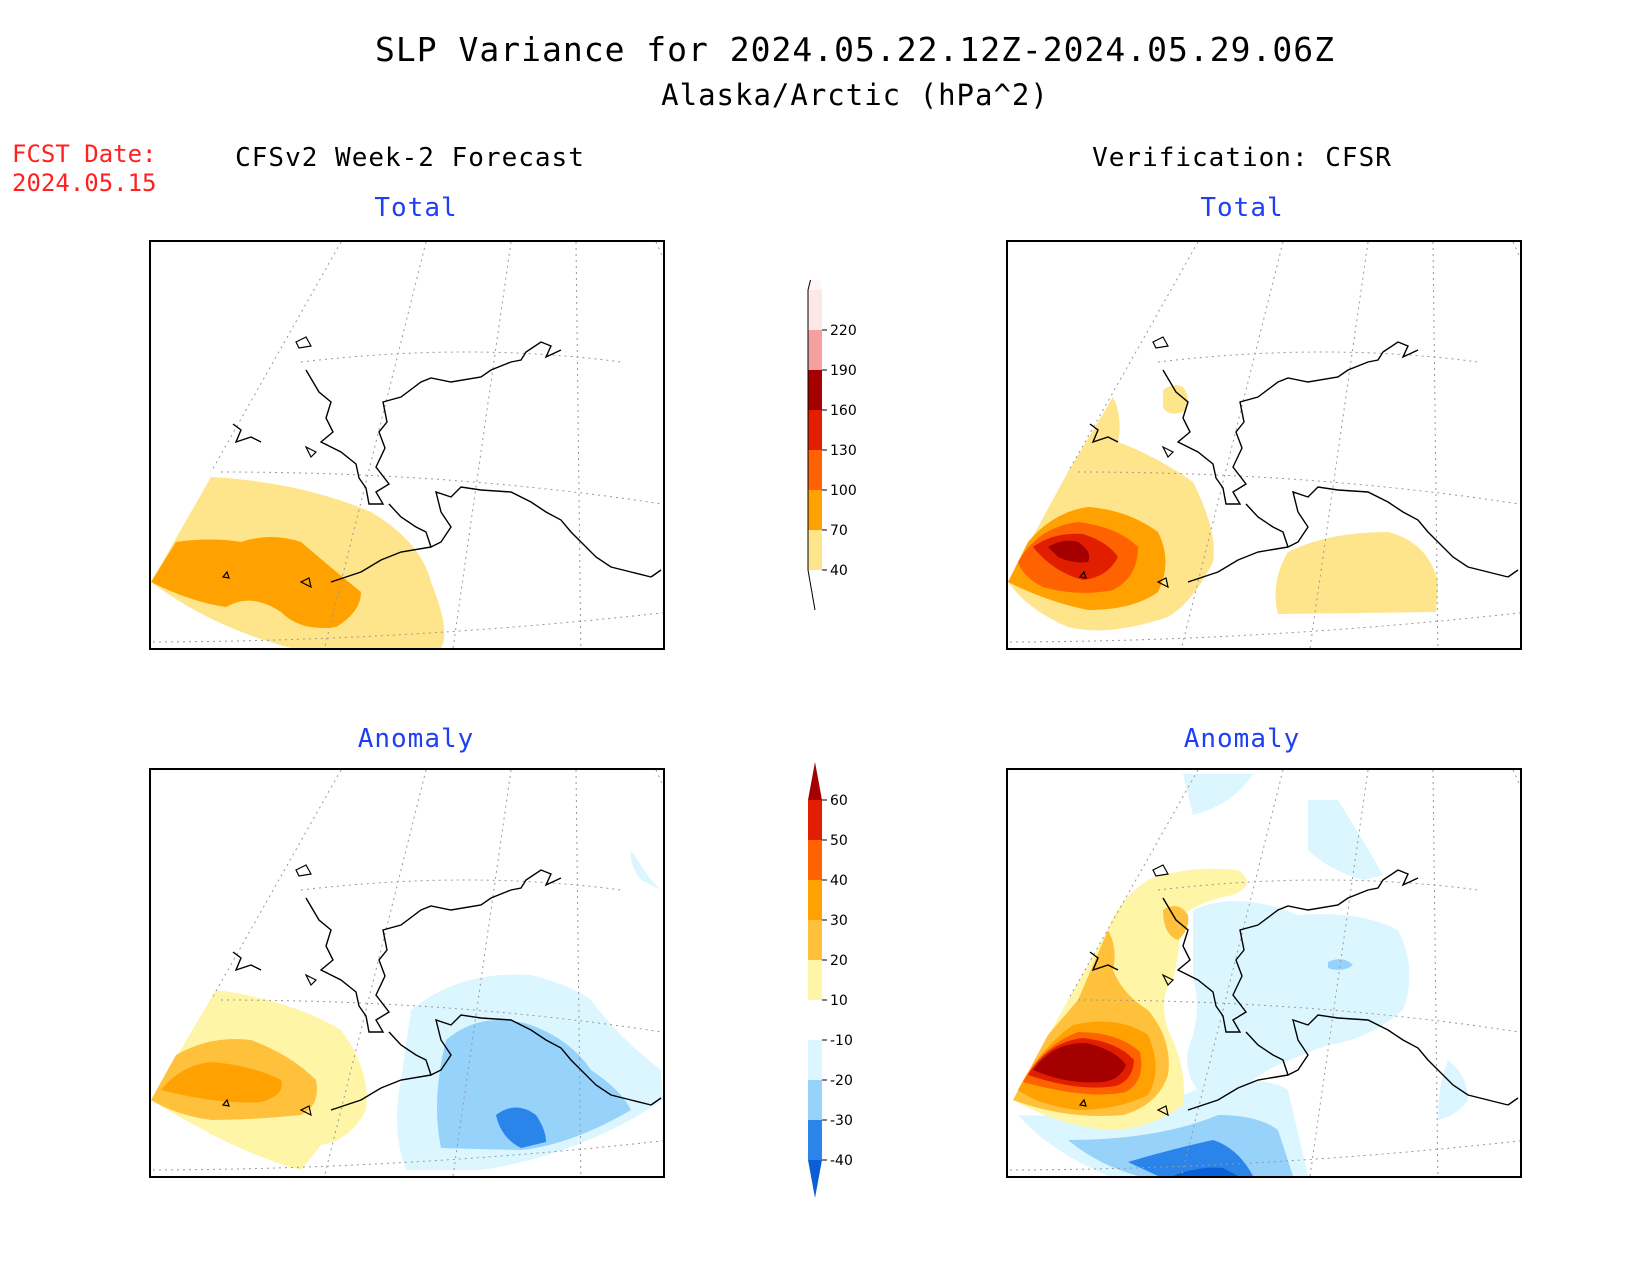 The image size is (1650, 1275). I want to click on variance-70-contour, so click(256, 582).